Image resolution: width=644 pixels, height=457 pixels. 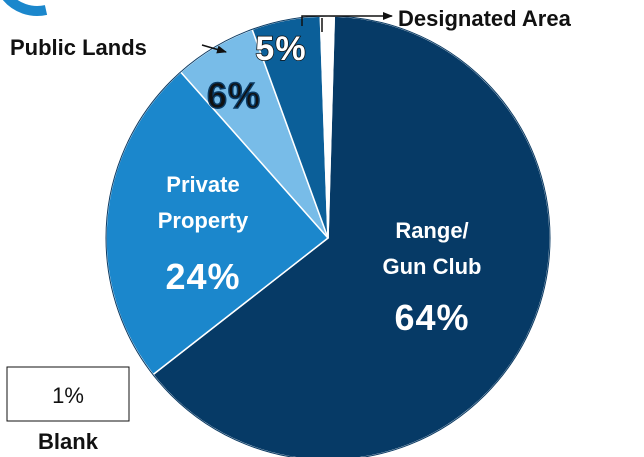 I want to click on blank-value-box, so click(x=68, y=394).